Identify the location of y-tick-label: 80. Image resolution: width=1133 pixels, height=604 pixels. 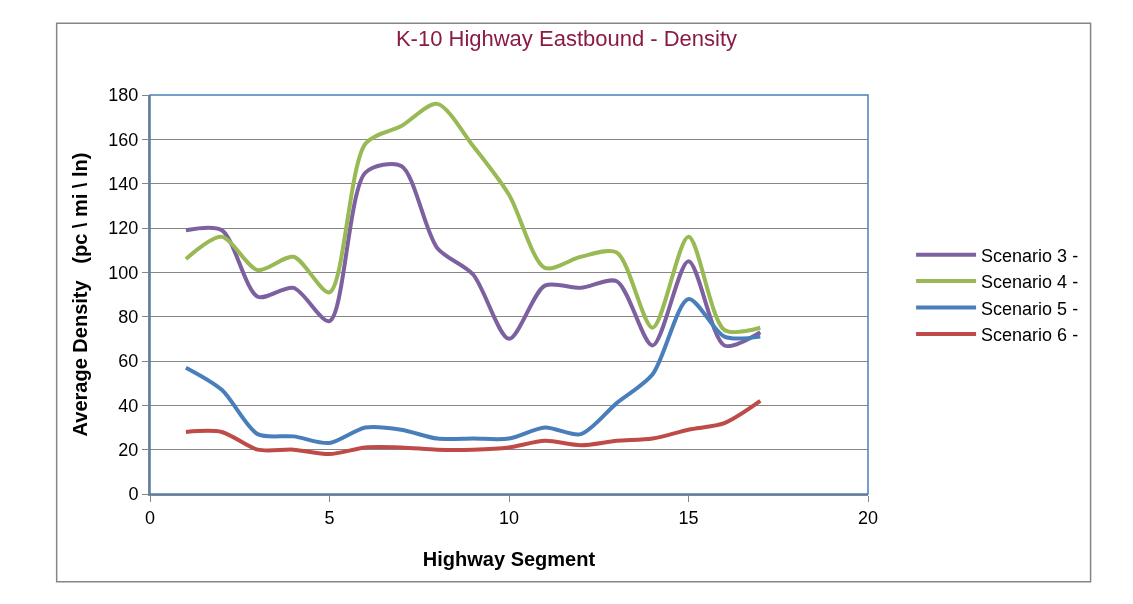
(128, 316).